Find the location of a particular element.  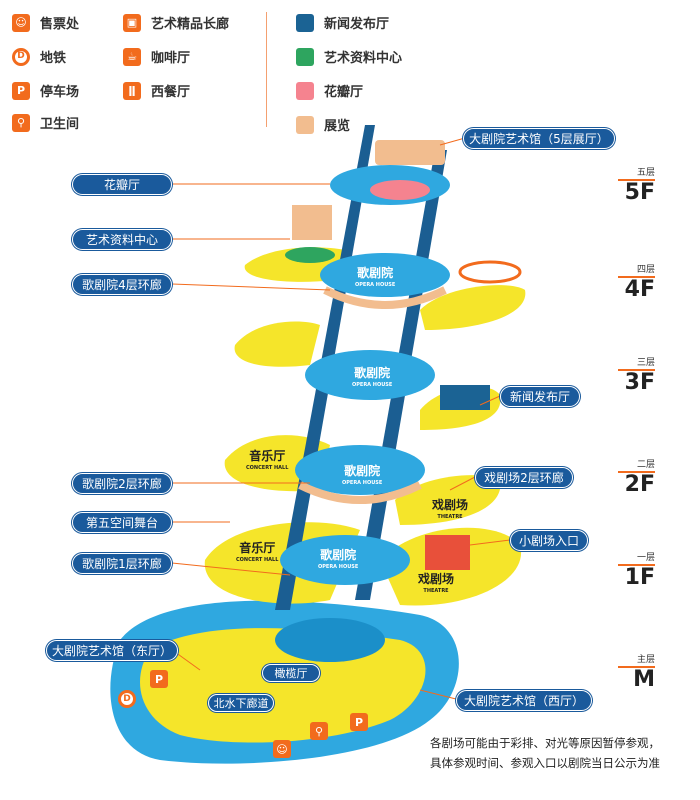

floor-indicator-m: 主层 M is located at coordinates (636, 672).